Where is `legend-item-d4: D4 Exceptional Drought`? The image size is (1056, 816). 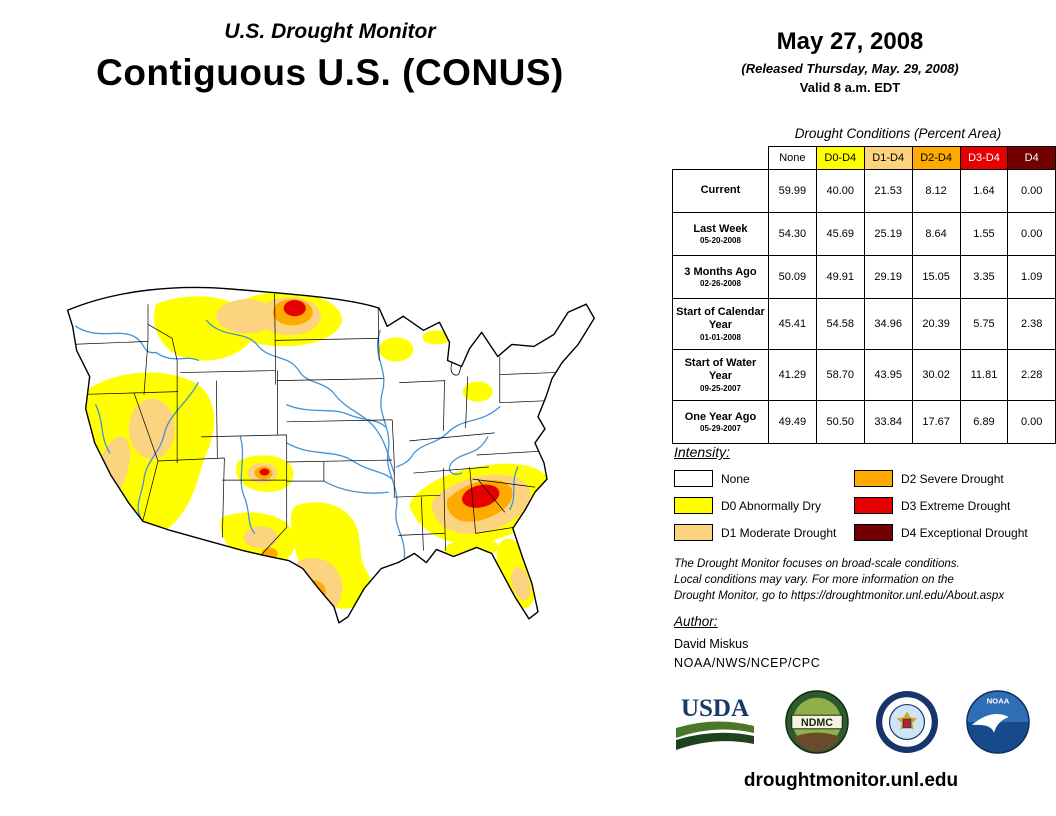 legend-item-d4: D4 Exceptional Drought is located at coordinates (941, 532).